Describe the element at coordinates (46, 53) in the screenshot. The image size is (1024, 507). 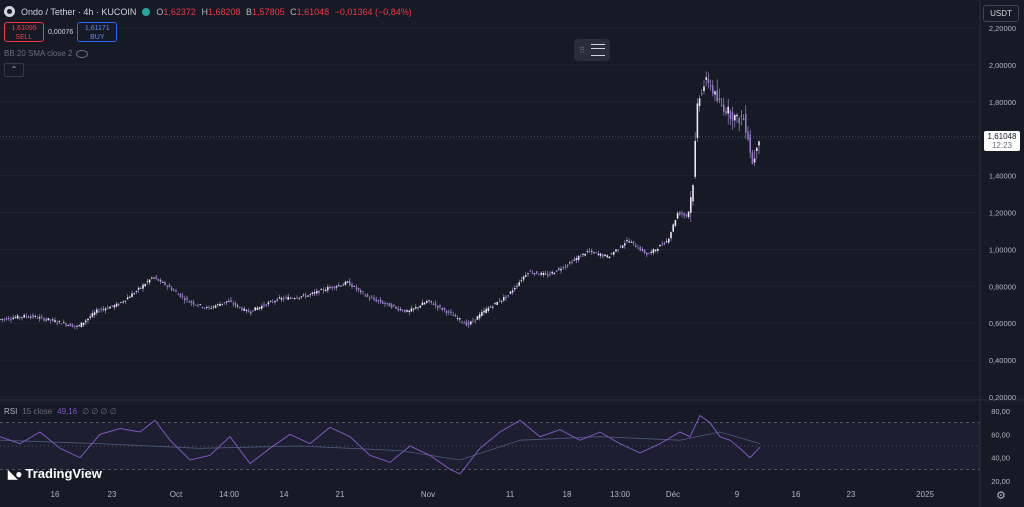
I see `bb-indicator-legend: BB 20 SMA close 2` at that location.